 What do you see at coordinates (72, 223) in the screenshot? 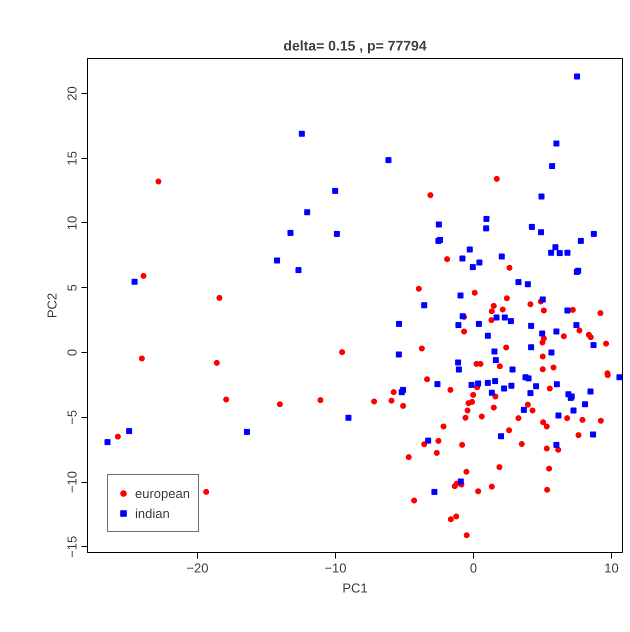
I see `y-tick-label: 10` at bounding box center [72, 223].